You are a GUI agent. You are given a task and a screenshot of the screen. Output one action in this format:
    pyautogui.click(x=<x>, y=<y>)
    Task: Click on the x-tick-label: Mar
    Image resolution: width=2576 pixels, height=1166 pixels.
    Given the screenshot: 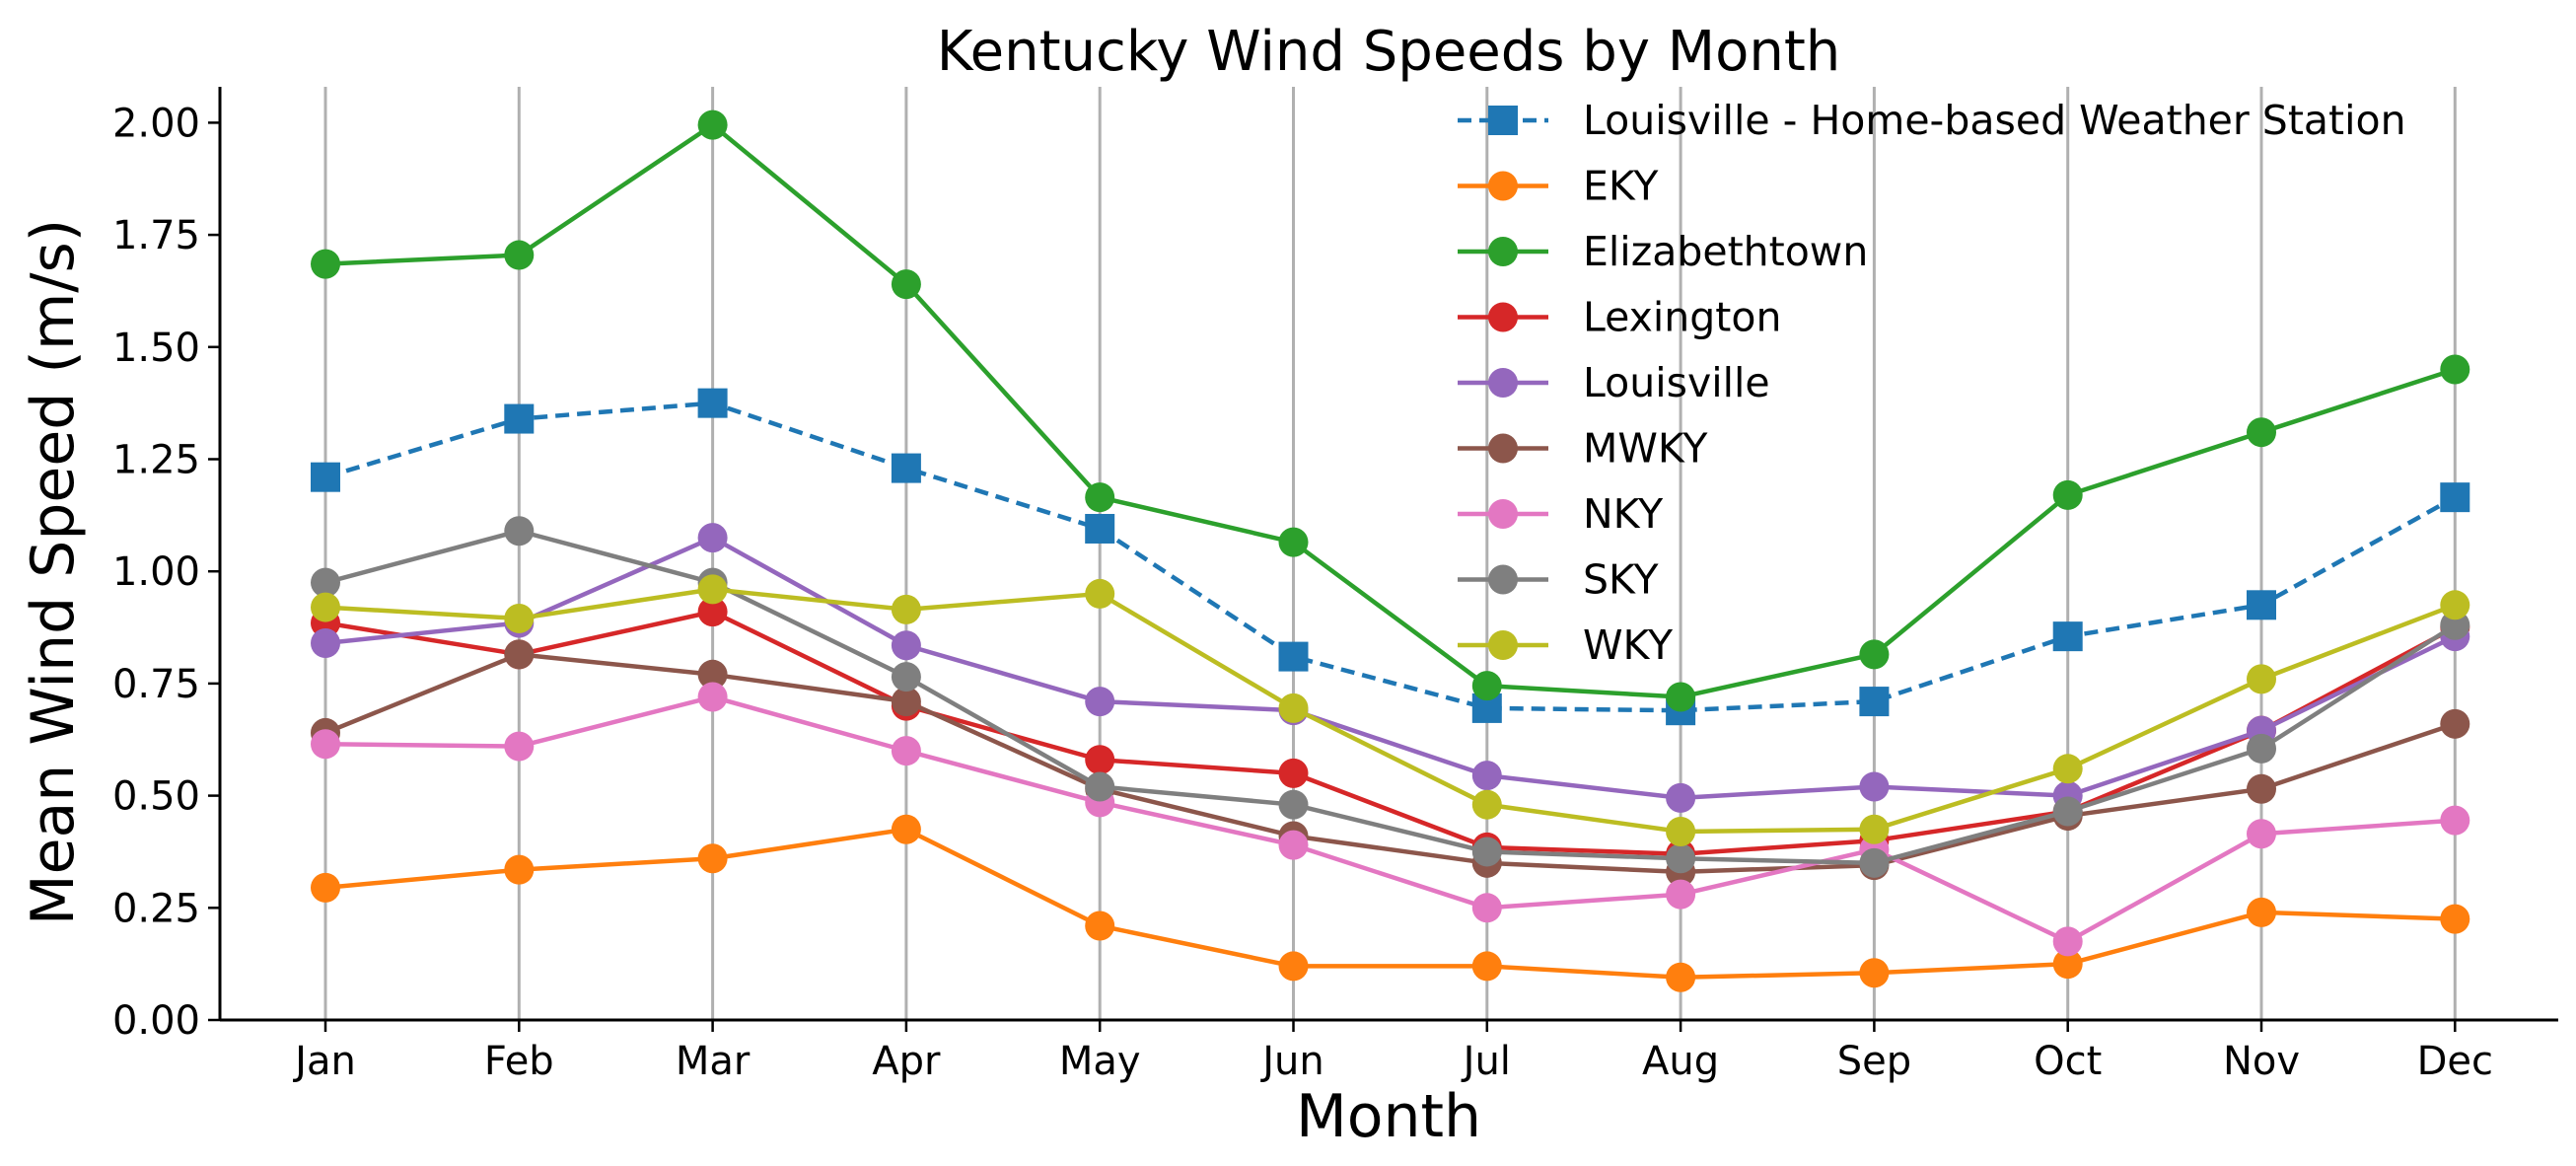 What is the action you would take?
    pyautogui.click(x=714, y=1061)
    